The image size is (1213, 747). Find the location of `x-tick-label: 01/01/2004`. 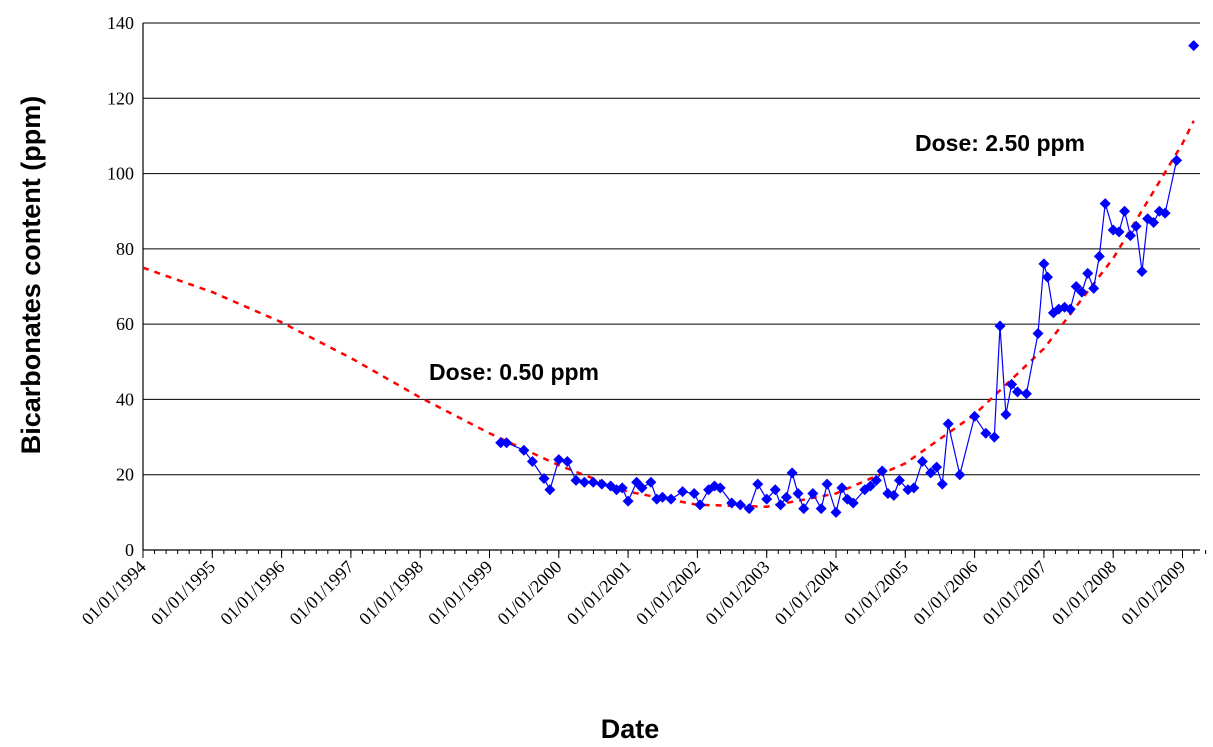

x-tick-label: 01/01/2004 is located at coordinates (807, 593).